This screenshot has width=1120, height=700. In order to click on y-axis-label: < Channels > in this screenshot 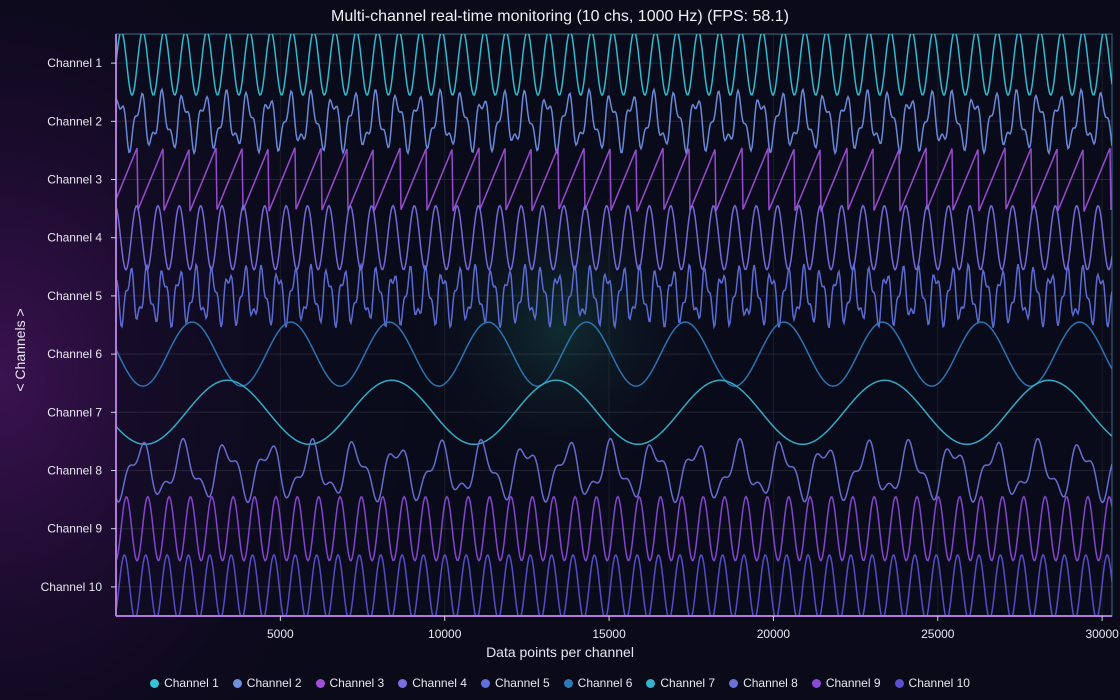, I will do `click(20, 349)`.